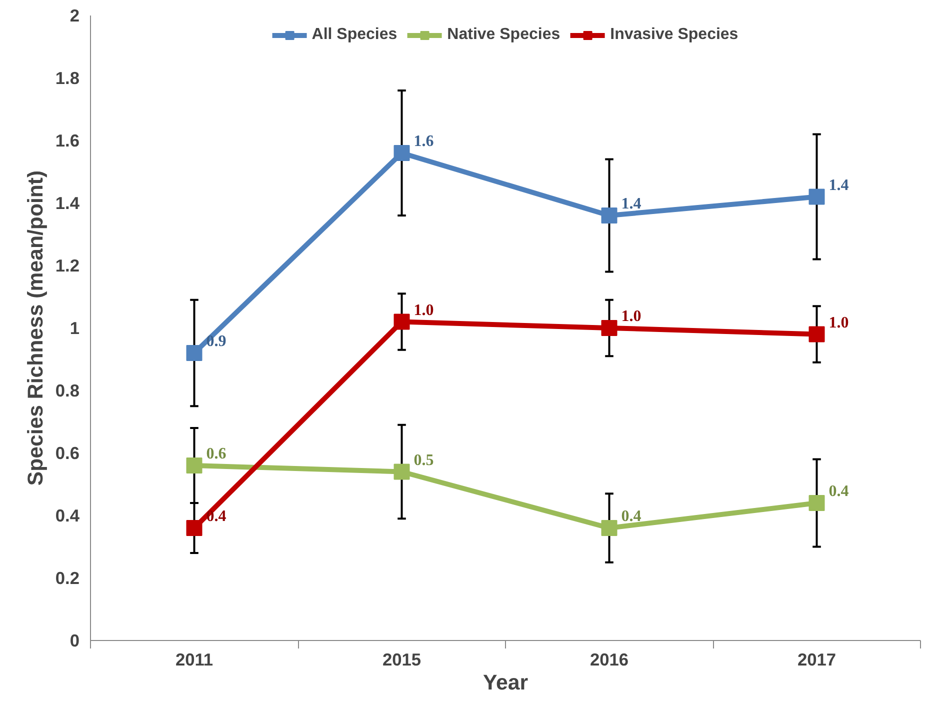 This screenshot has width=948, height=710. Describe the element at coordinates (75, 16) in the screenshot. I see `y-tick-label: 2` at that location.